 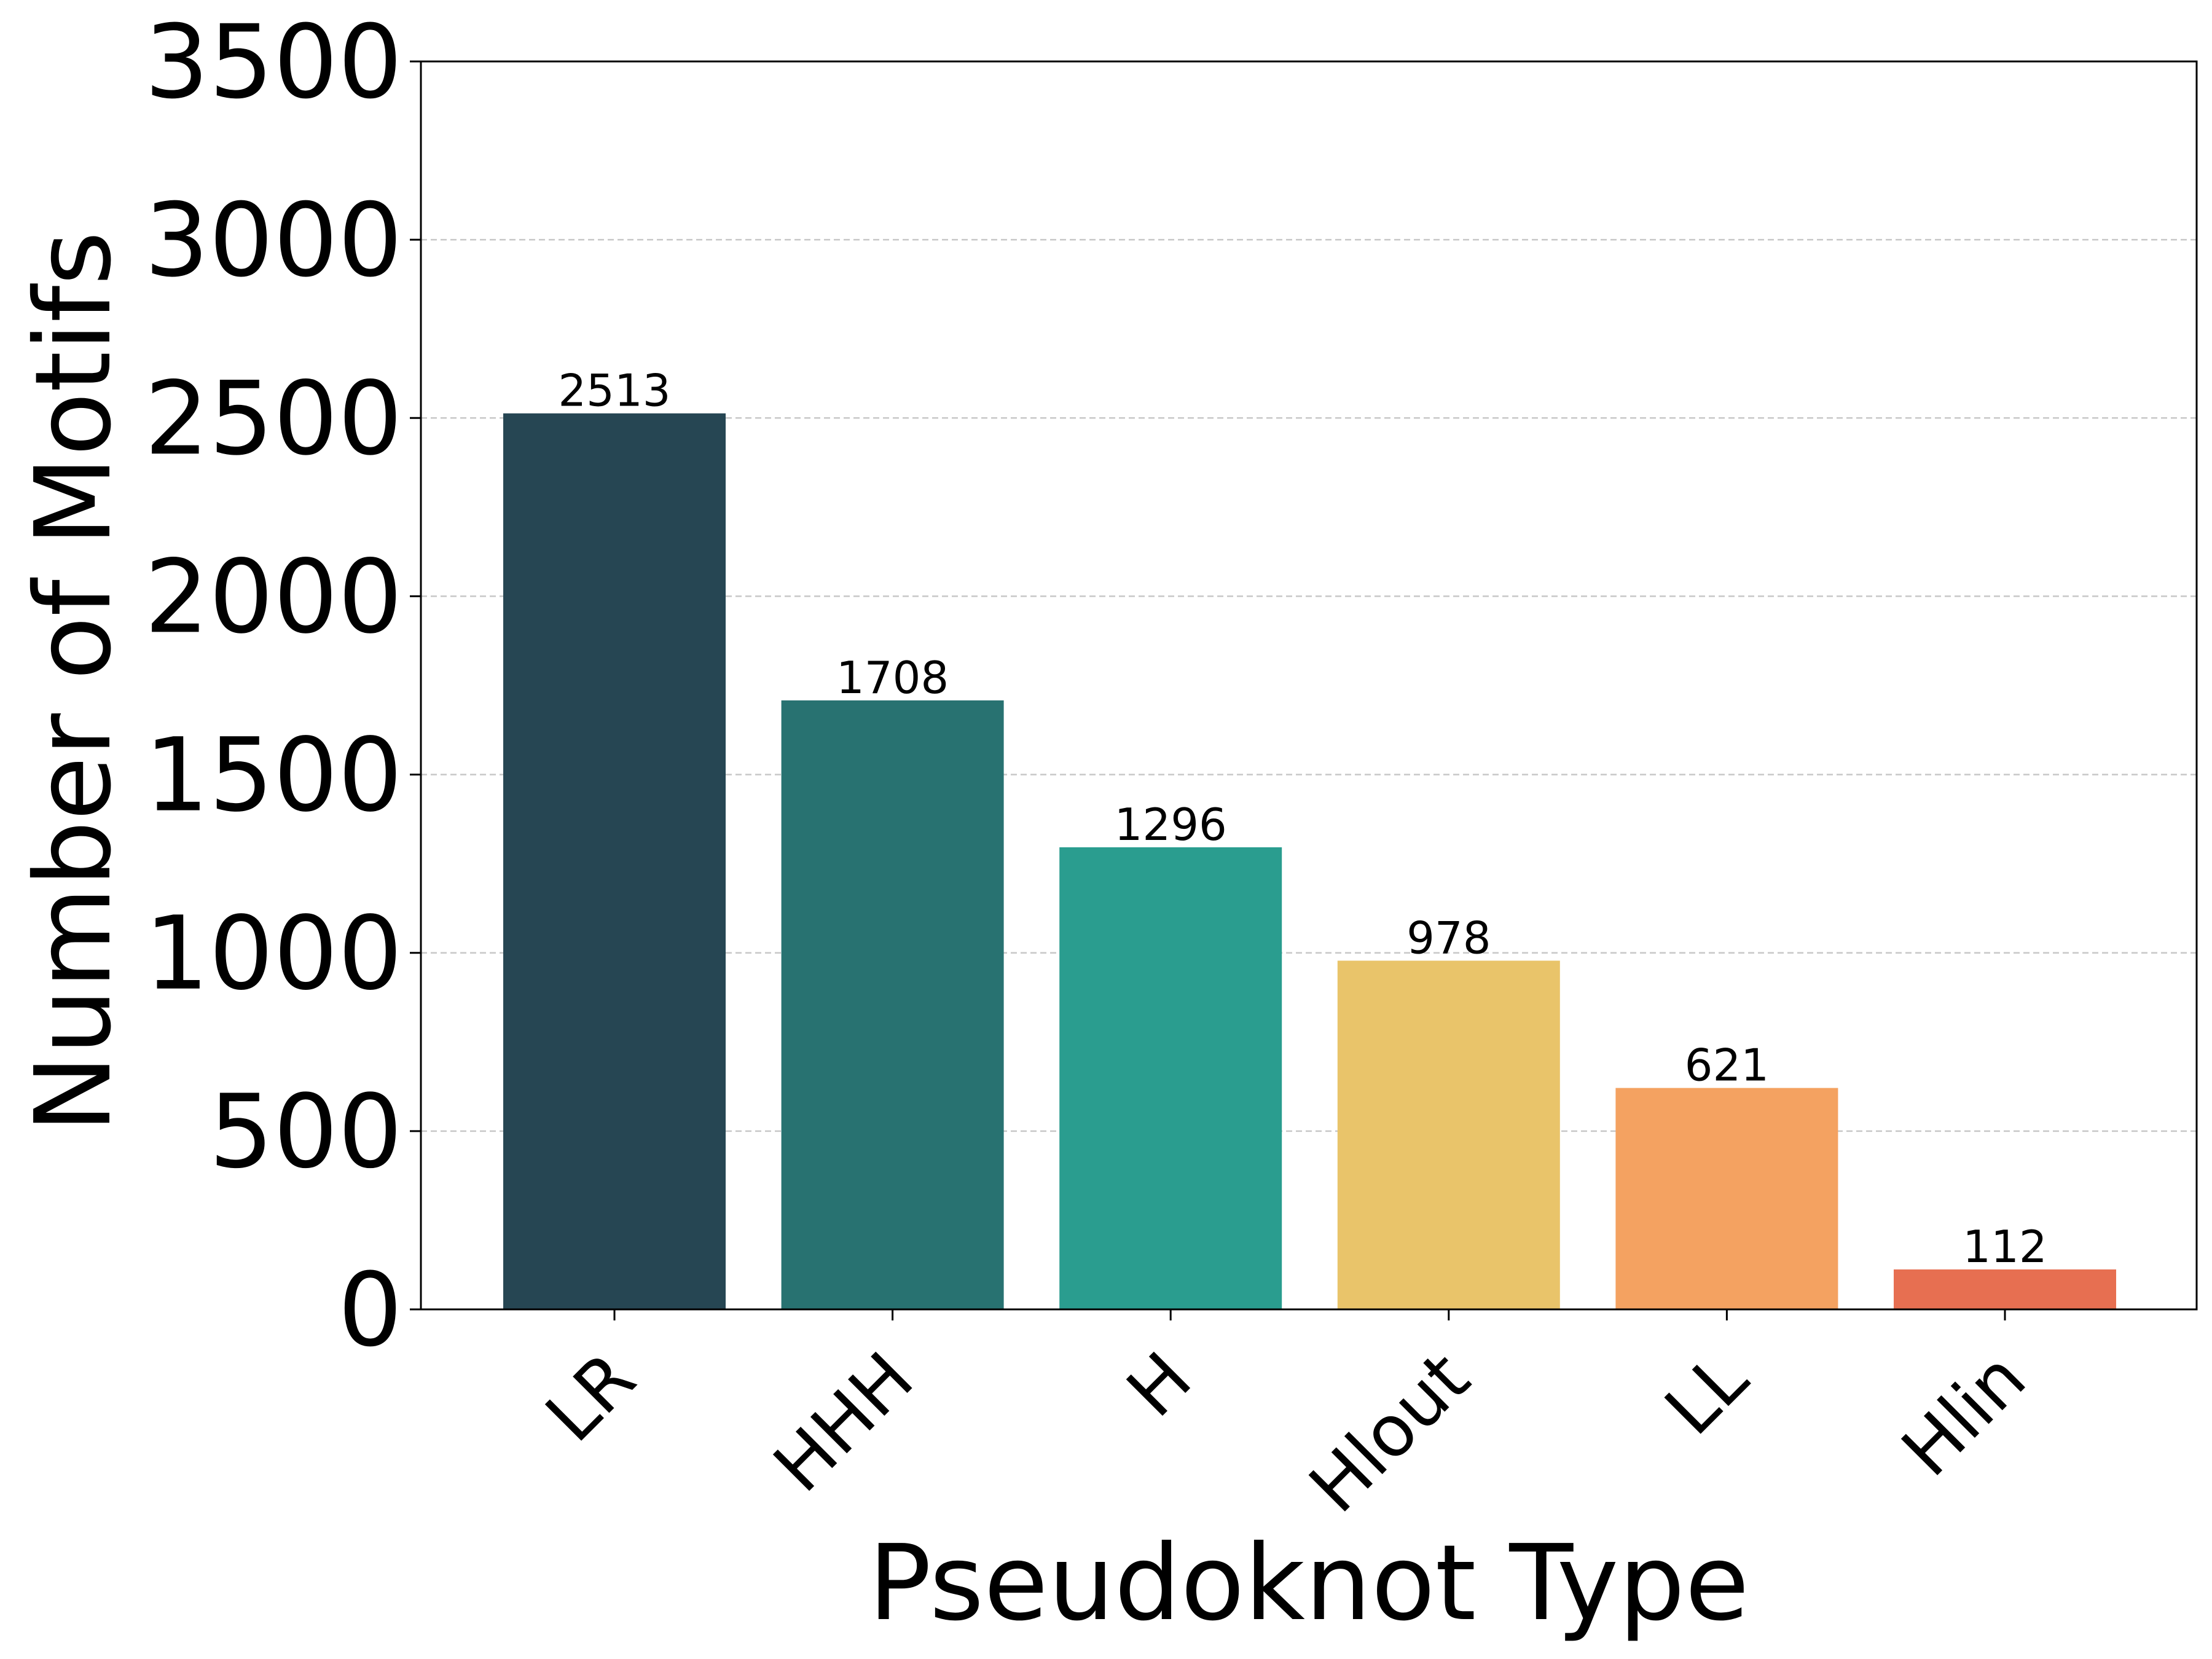 I want to click on y-tick-label: 2000, so click(x=273, y=597).